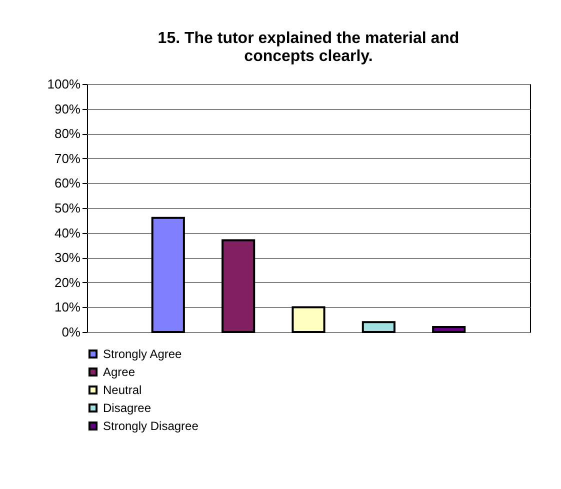  Describe the element at coordinates (71, 332) in the screenshot. I see `y-tick-label: 0%` at that location.